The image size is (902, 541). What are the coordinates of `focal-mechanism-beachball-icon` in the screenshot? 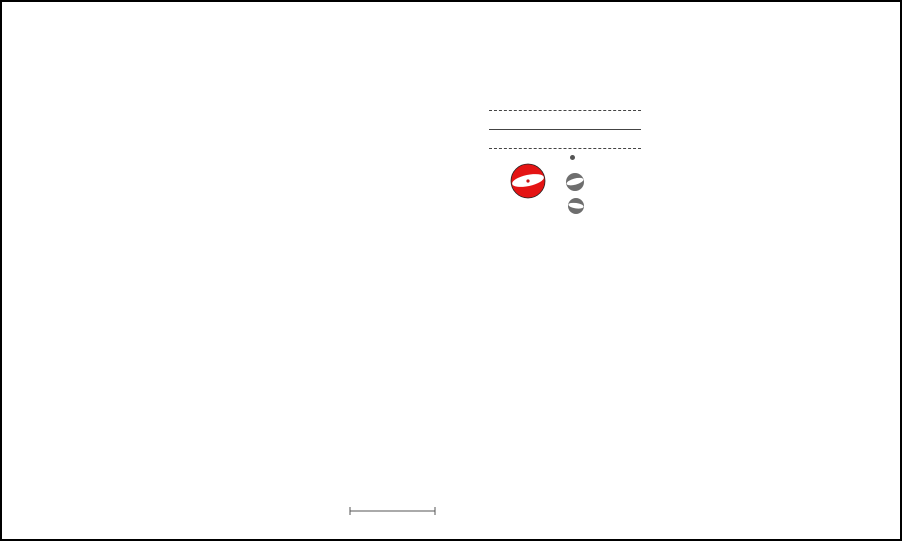 It's located at (528, 181).